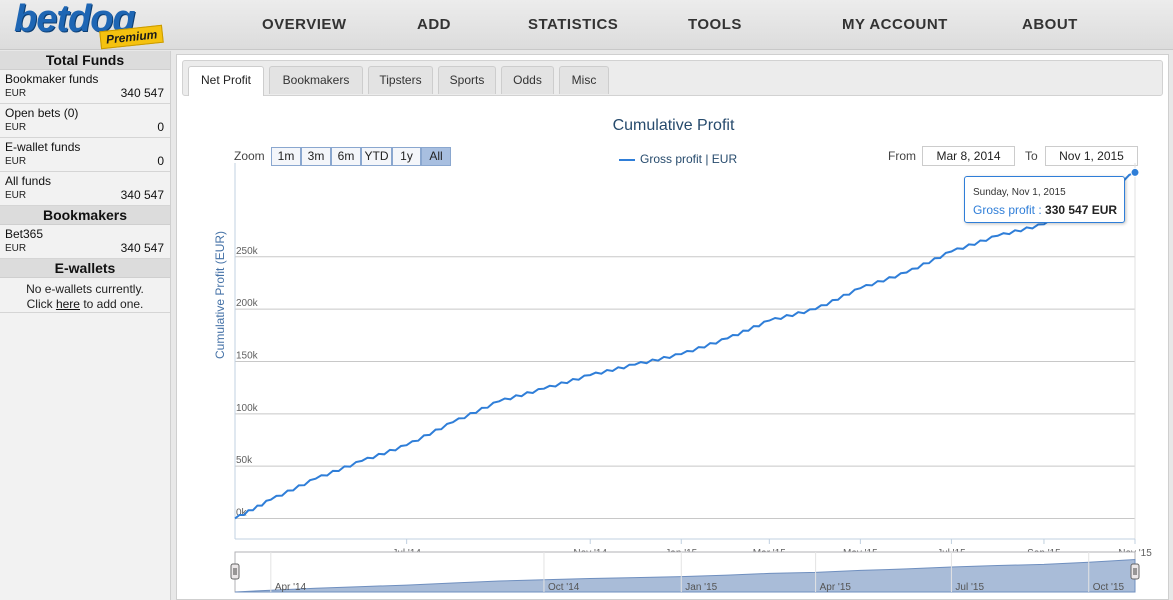  Describe the element at coordinates (715, 24) in the screenshot. I see `nav-tools: TOOLS` at that location.